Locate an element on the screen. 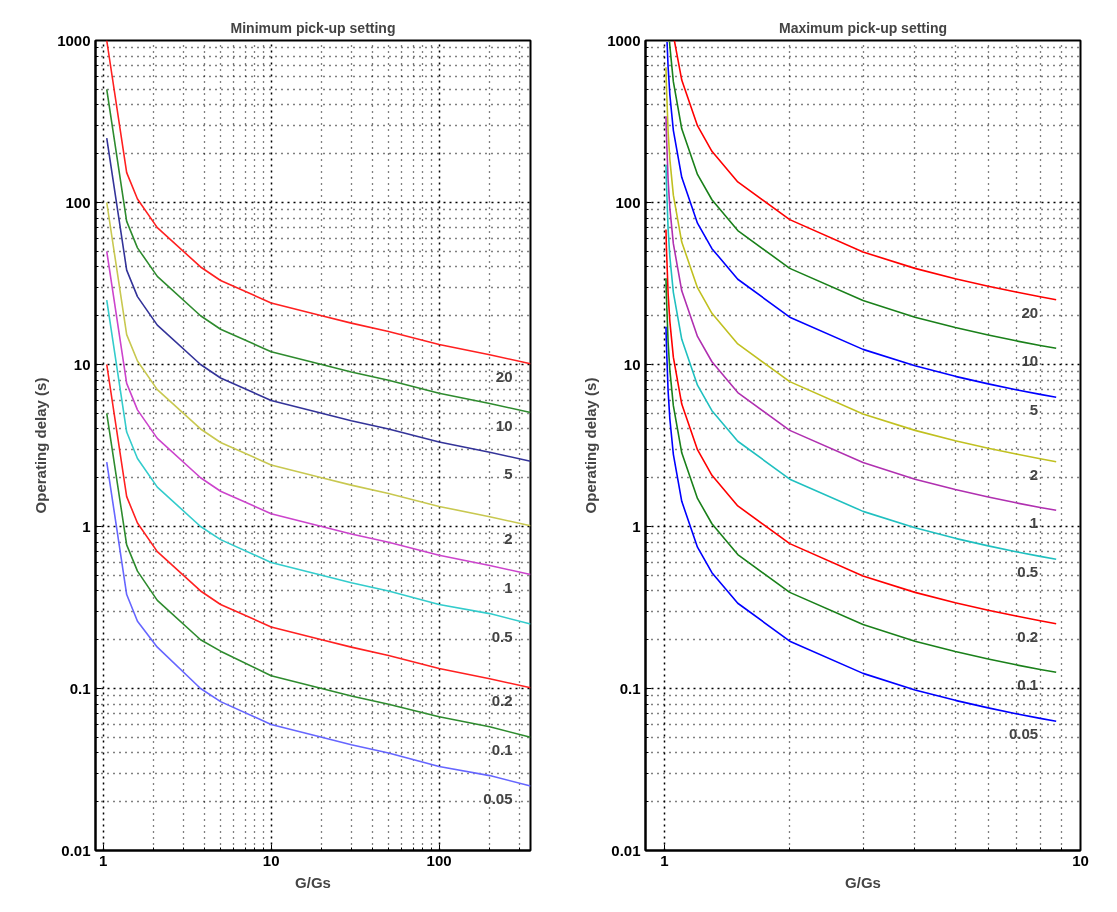 Image resolution: width=1117 pixels, height=912 pixels. x-tick-label: 100 is located at coordinates (439, 860).